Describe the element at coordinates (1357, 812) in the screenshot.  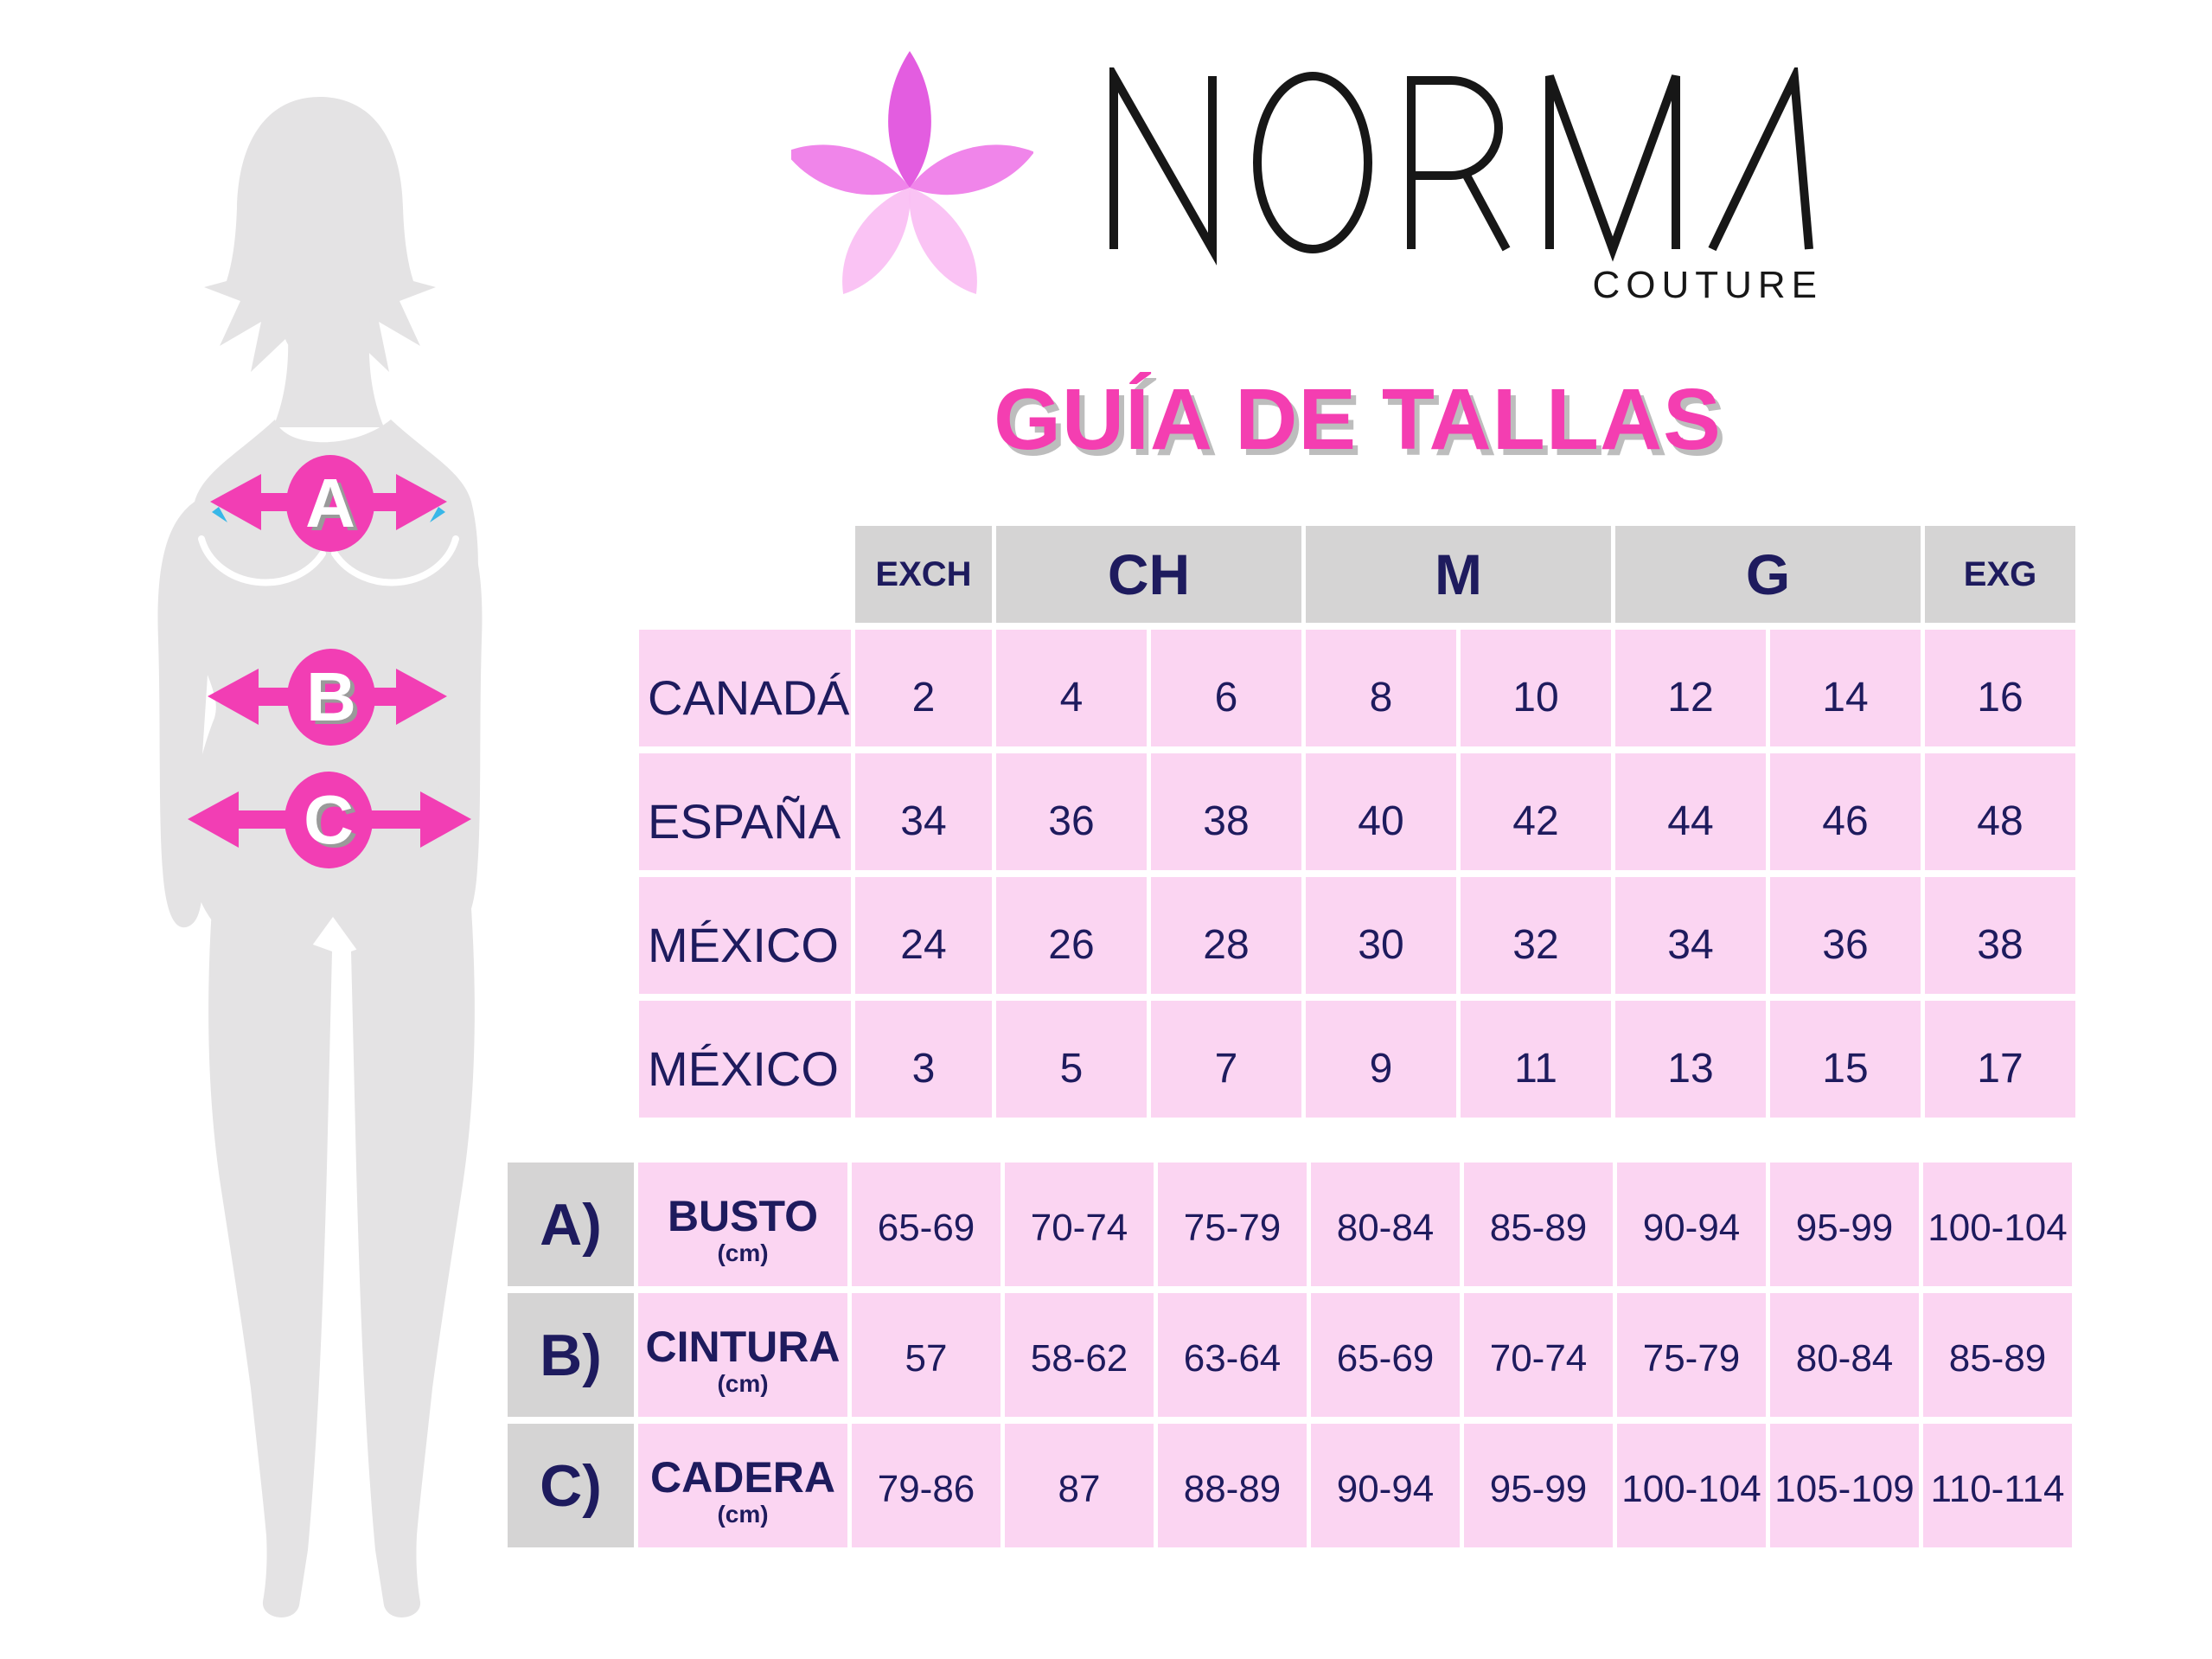
I see `size-row-espana: ESPAÑA 34 36 38 40 42 44 46 48` at that location.